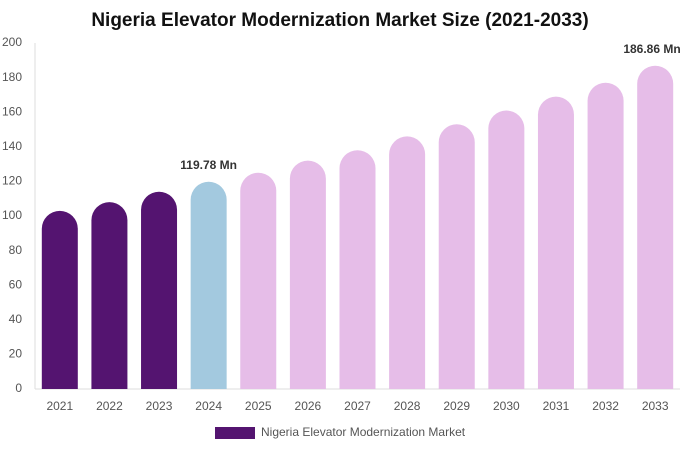  What do you see at coordinates (208, 165) in the screenshot?
I see `value-label: 119.78 Mn` at bounding box center [208, 165].